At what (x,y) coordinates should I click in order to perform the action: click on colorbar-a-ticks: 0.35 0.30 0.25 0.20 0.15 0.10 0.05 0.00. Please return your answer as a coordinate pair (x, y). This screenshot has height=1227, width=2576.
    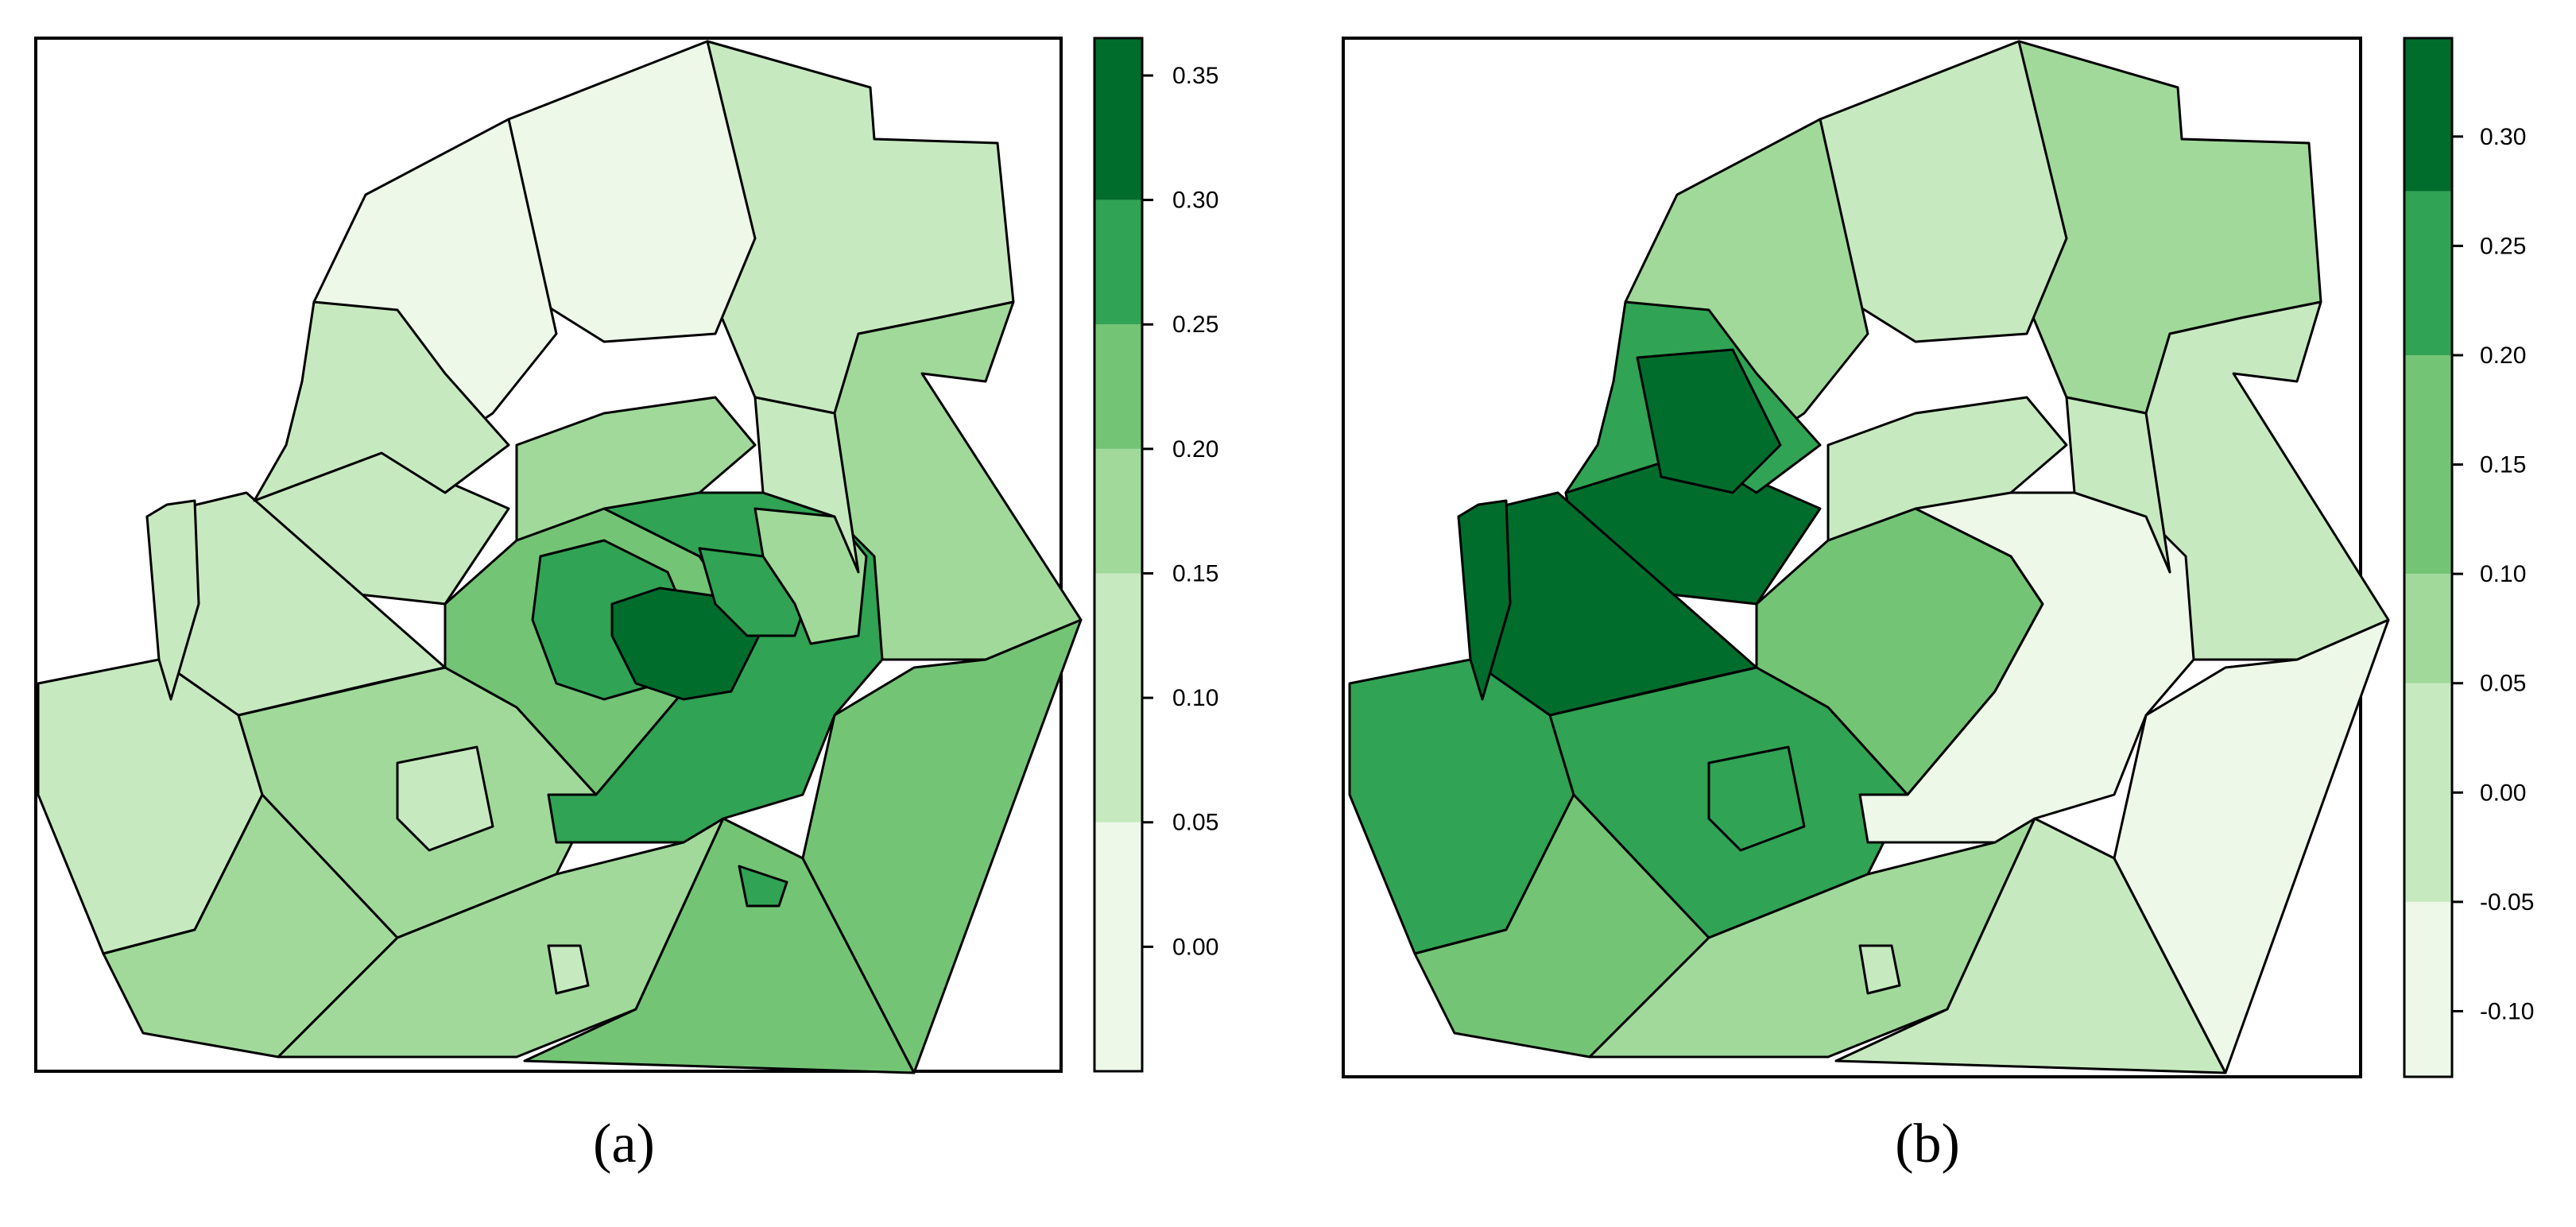
    Looking at the image, I should click on (1180, 512).